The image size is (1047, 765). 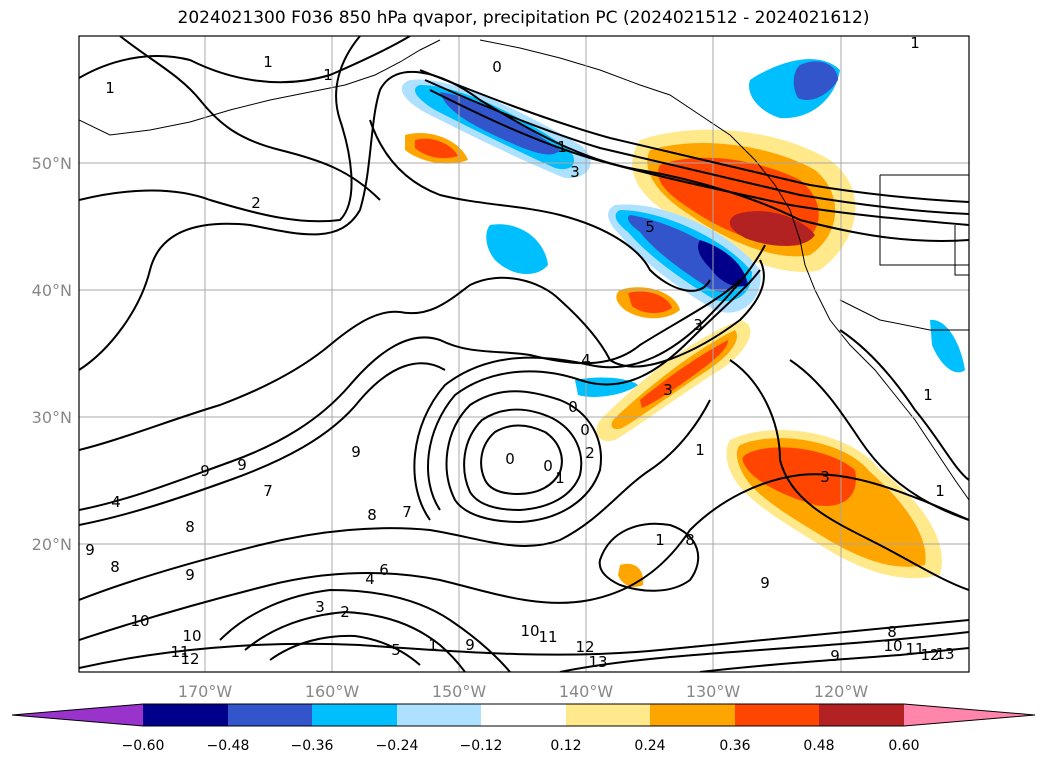 What do you see at coordinates (52, 544) in the screenshot?
I see `lat-label: 20°N` at bounding box center [52, 544].